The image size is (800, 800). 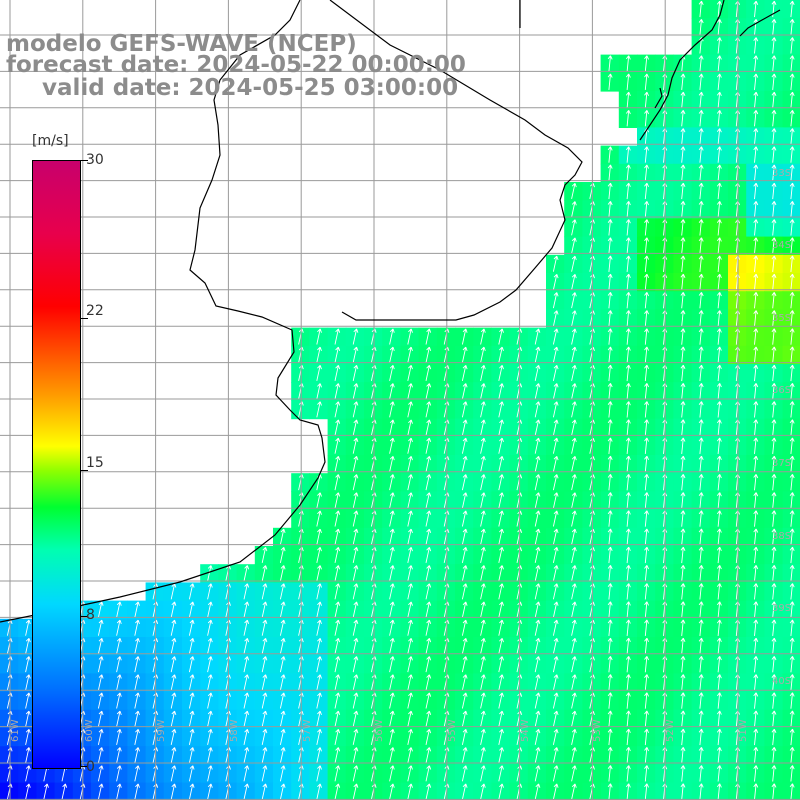 I want to click on colorbar-tick-15: 15, so click(x=95, y=463).